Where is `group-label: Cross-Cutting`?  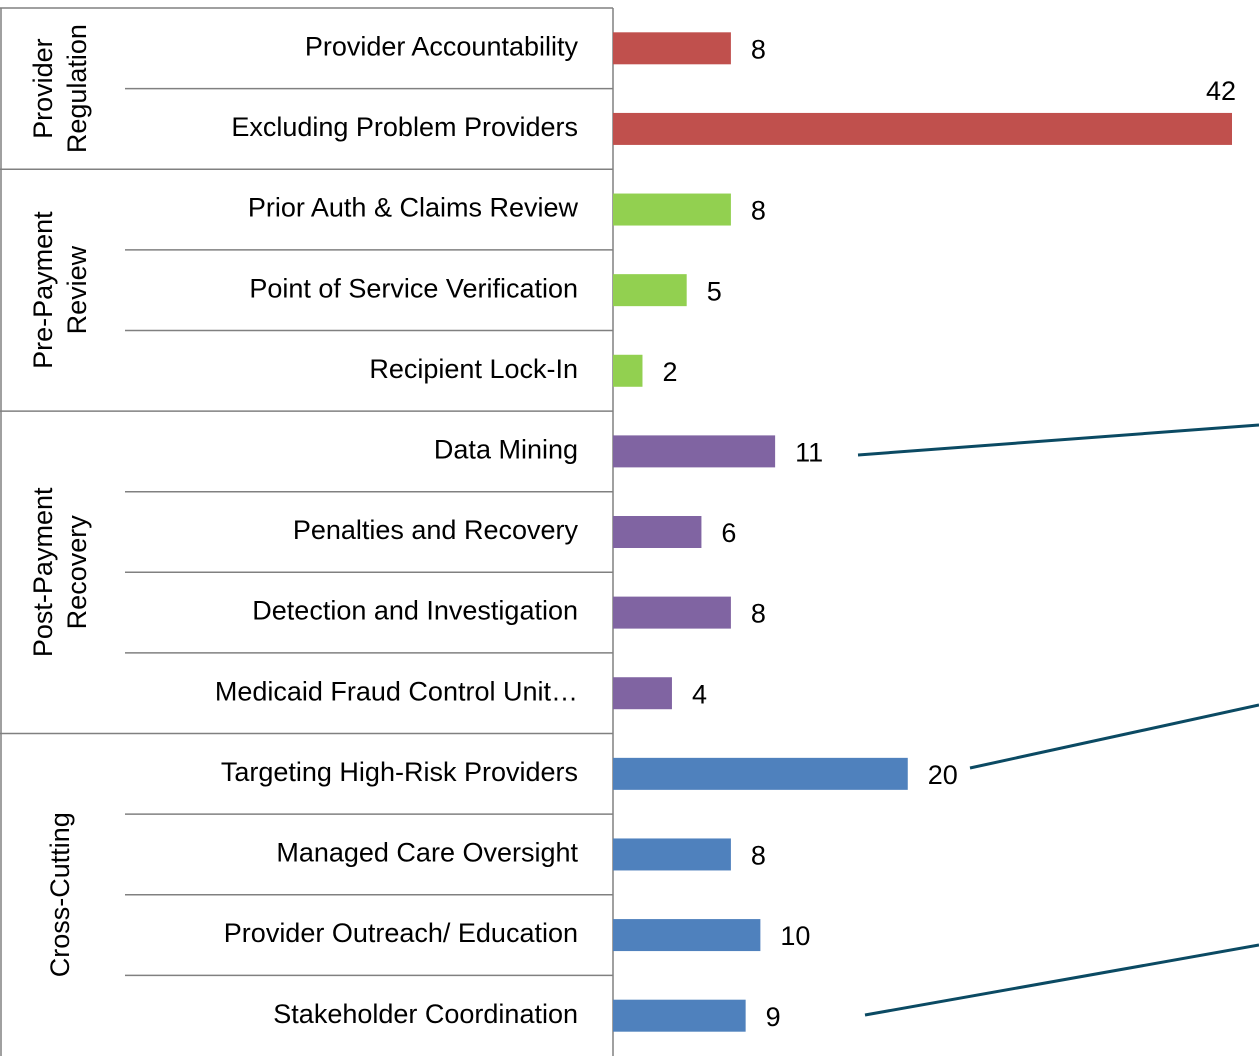
group-label: Cross-Cutting is located at coordinates (60, 894).